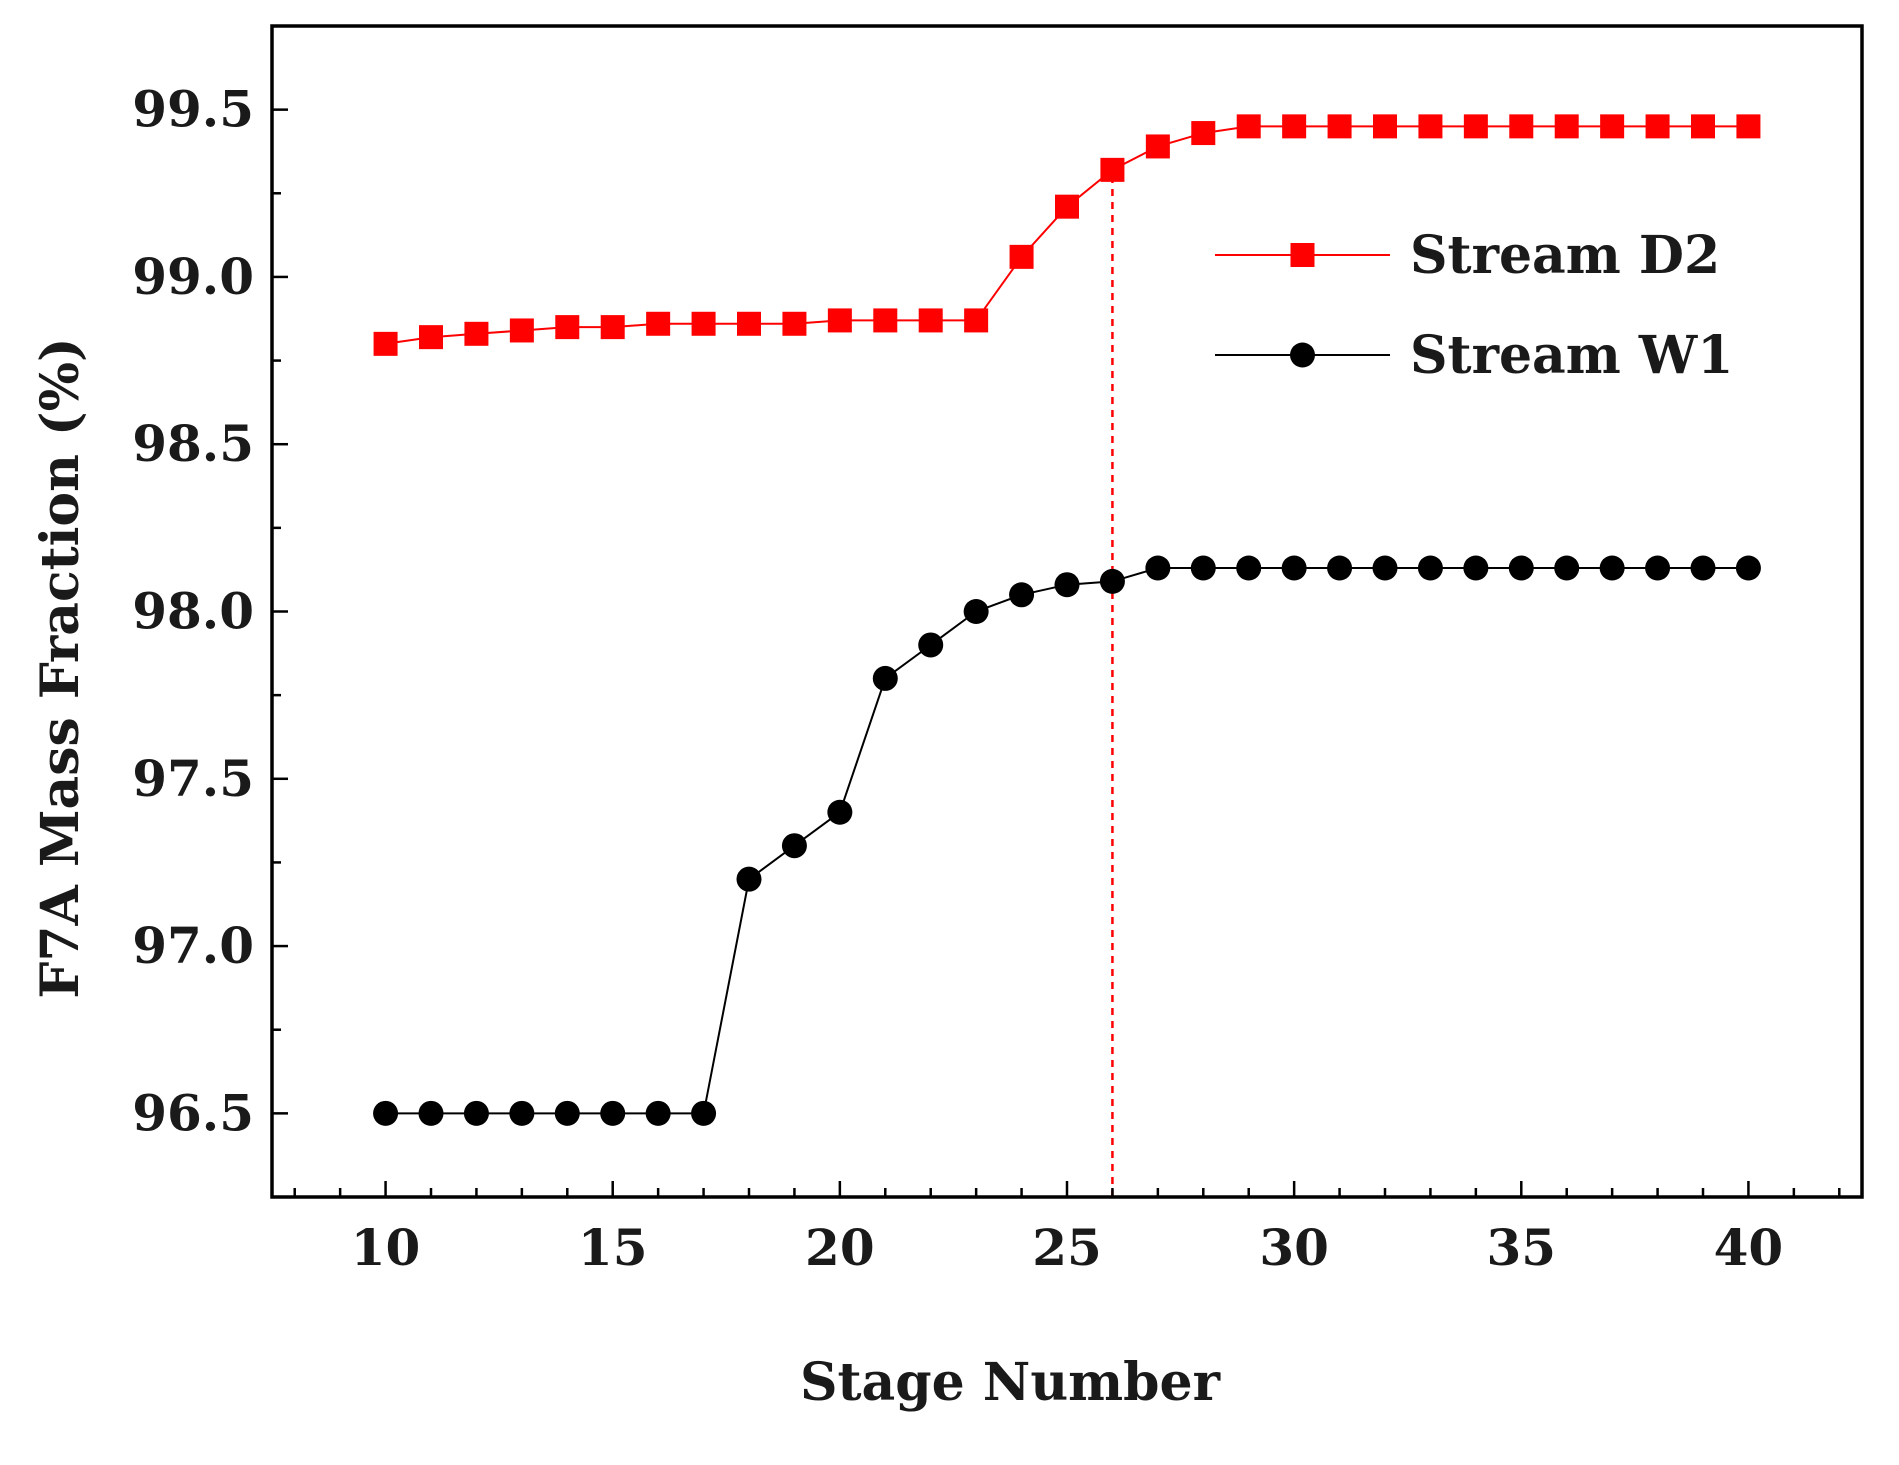 The width and height of the screenshot is (1899, 1465). Describe the element at coordinates (60, 667) in the screenshot. I see `y-axis-title: F7A Mass Fraction (%)` at that location.